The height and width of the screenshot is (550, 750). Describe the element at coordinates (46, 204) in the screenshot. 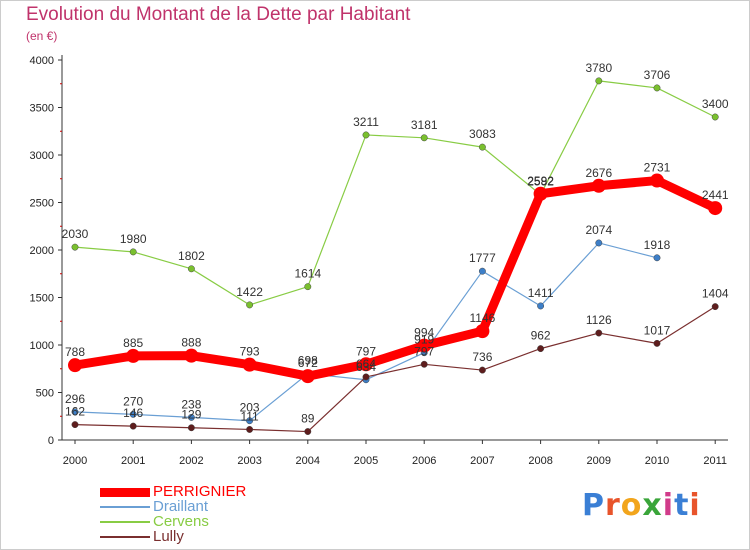

I see `y-tick: 2500` at that location.